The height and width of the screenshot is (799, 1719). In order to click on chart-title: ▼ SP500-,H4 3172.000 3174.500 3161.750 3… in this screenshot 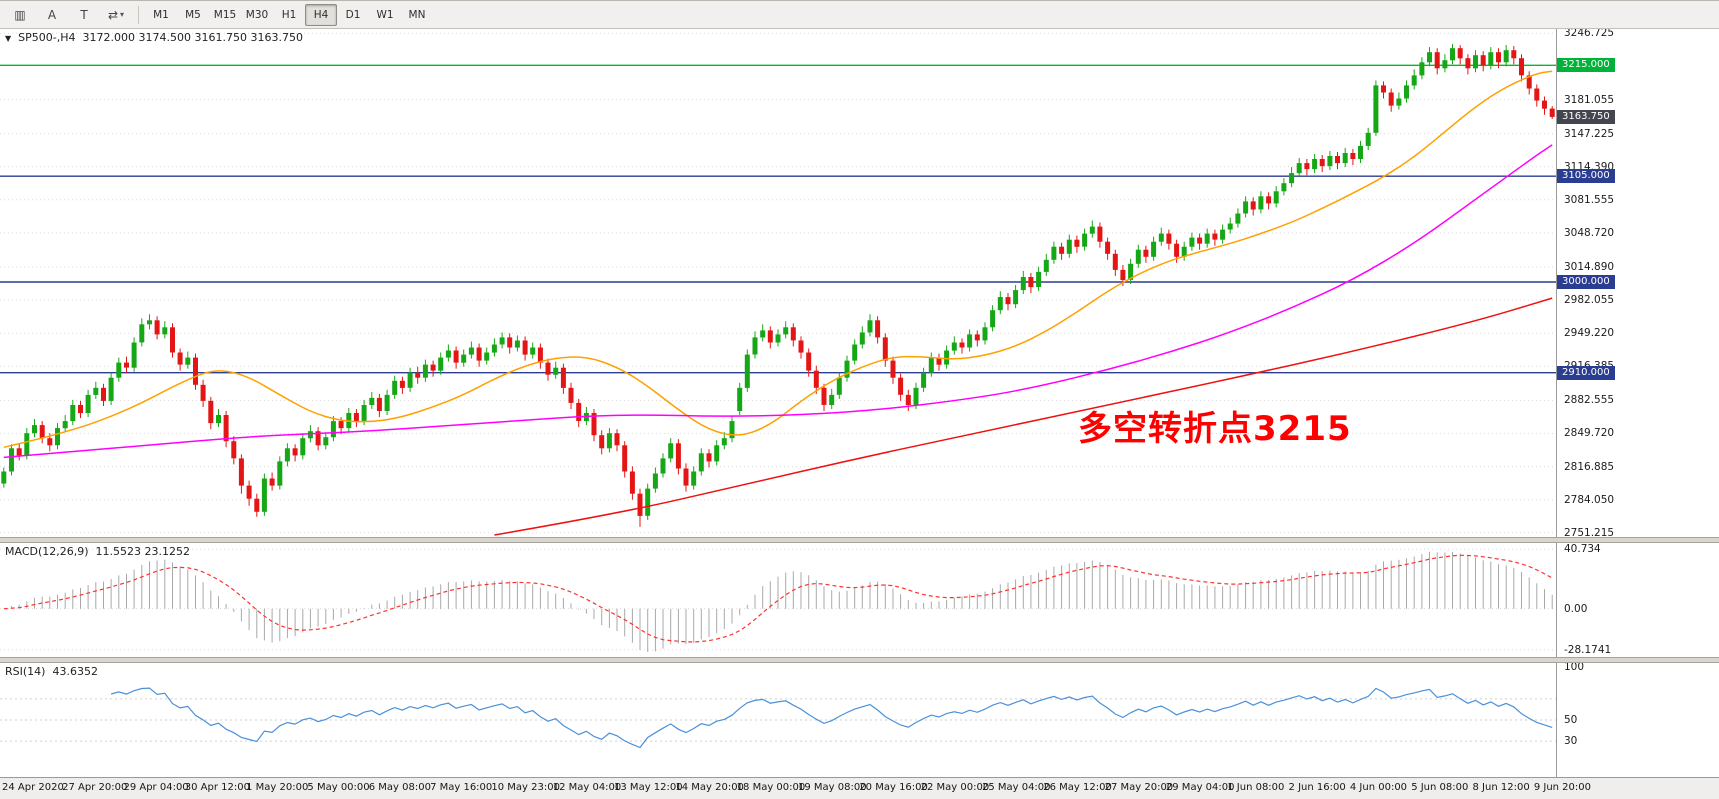, I will do `click(154, 37)`.